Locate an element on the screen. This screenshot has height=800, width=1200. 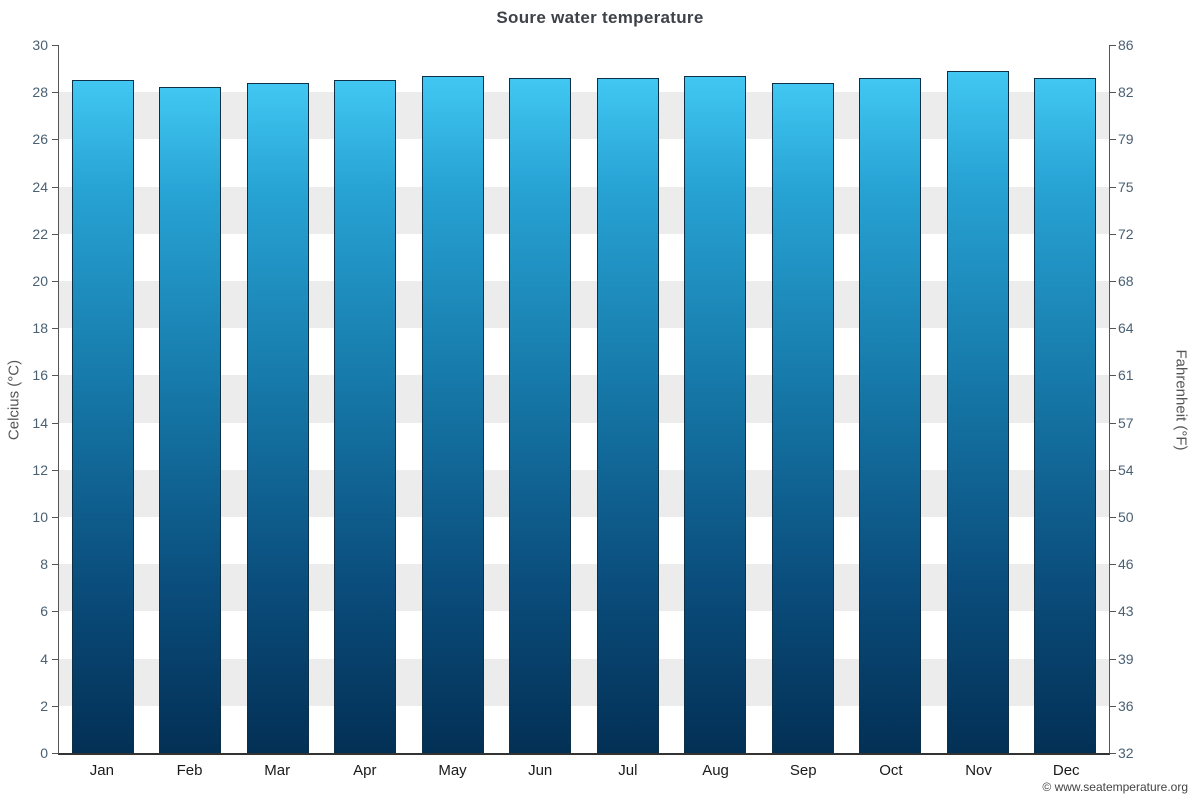
bar-jun is located at coordinates (540, 415).